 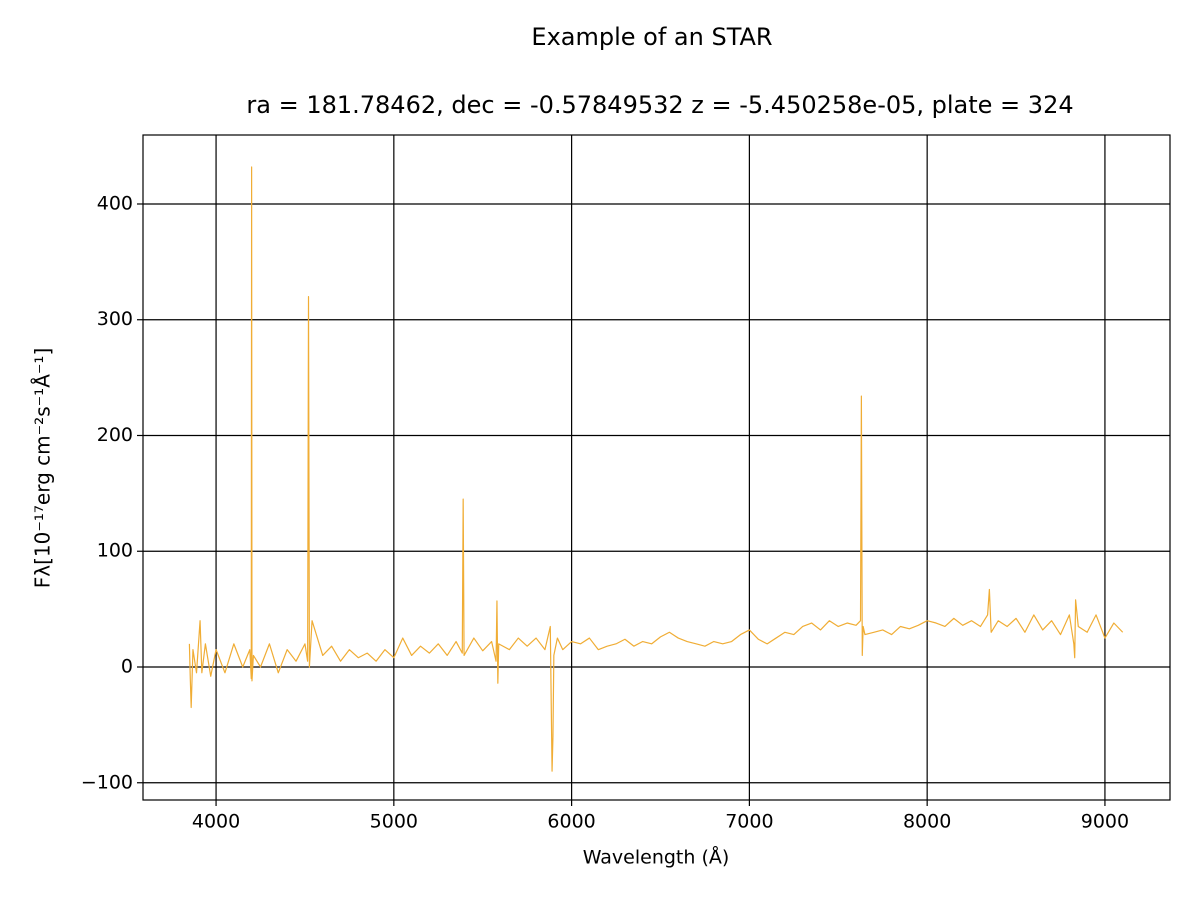 I want to click on y-tick-label: 400, so click(x=115, y=203).